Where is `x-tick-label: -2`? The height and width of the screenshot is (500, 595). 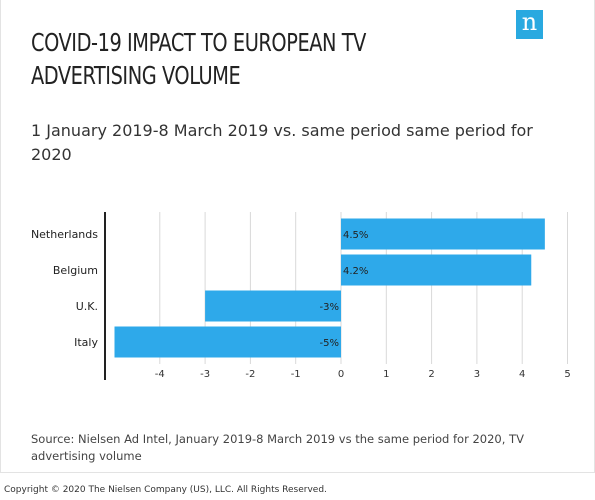
x-tick-label: -2 is located at coordinates (250, 374).